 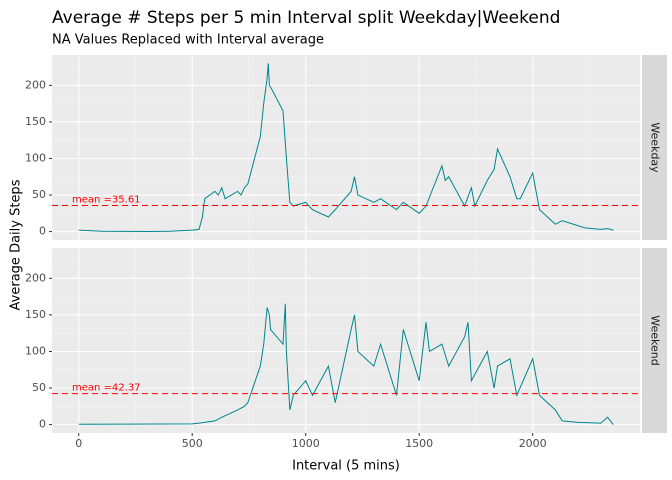 I want to click on x-tick-label: 2000, so click(x=533, y=443).